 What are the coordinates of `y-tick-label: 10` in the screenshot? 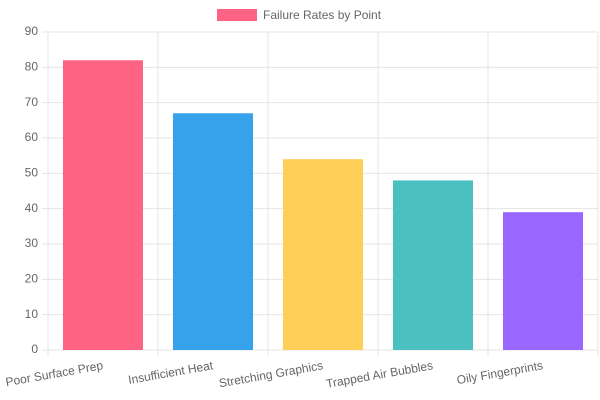 It's located at (32, 314).